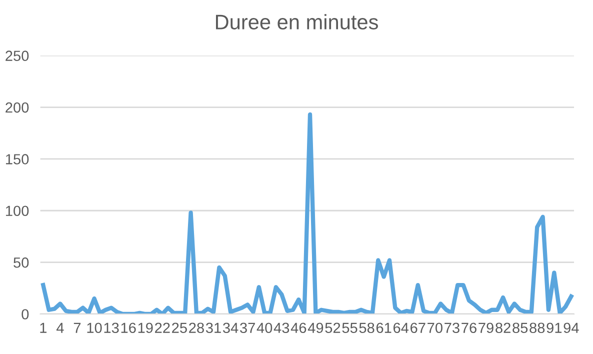 Image resolution: width=593 pixels, height=354 pixels. I want to click on x-tick-label: 43, so click(282, 328).